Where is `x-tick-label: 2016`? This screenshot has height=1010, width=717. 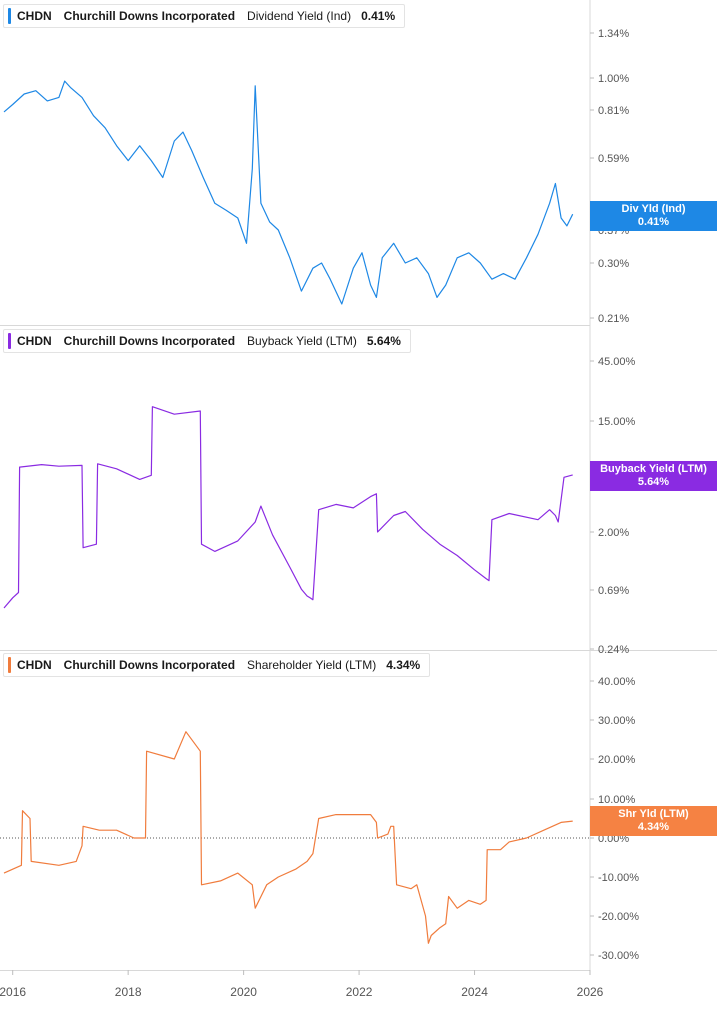 x-tick-label: 2016 is located at coordinates (13, 992).